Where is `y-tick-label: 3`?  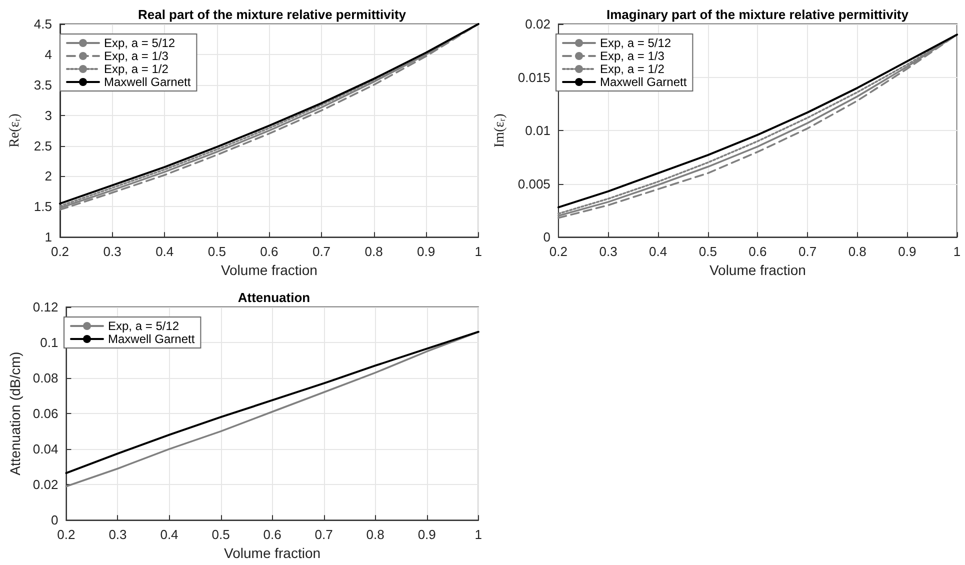 y-tick-label: 3 is located at coordinates (48, 115).